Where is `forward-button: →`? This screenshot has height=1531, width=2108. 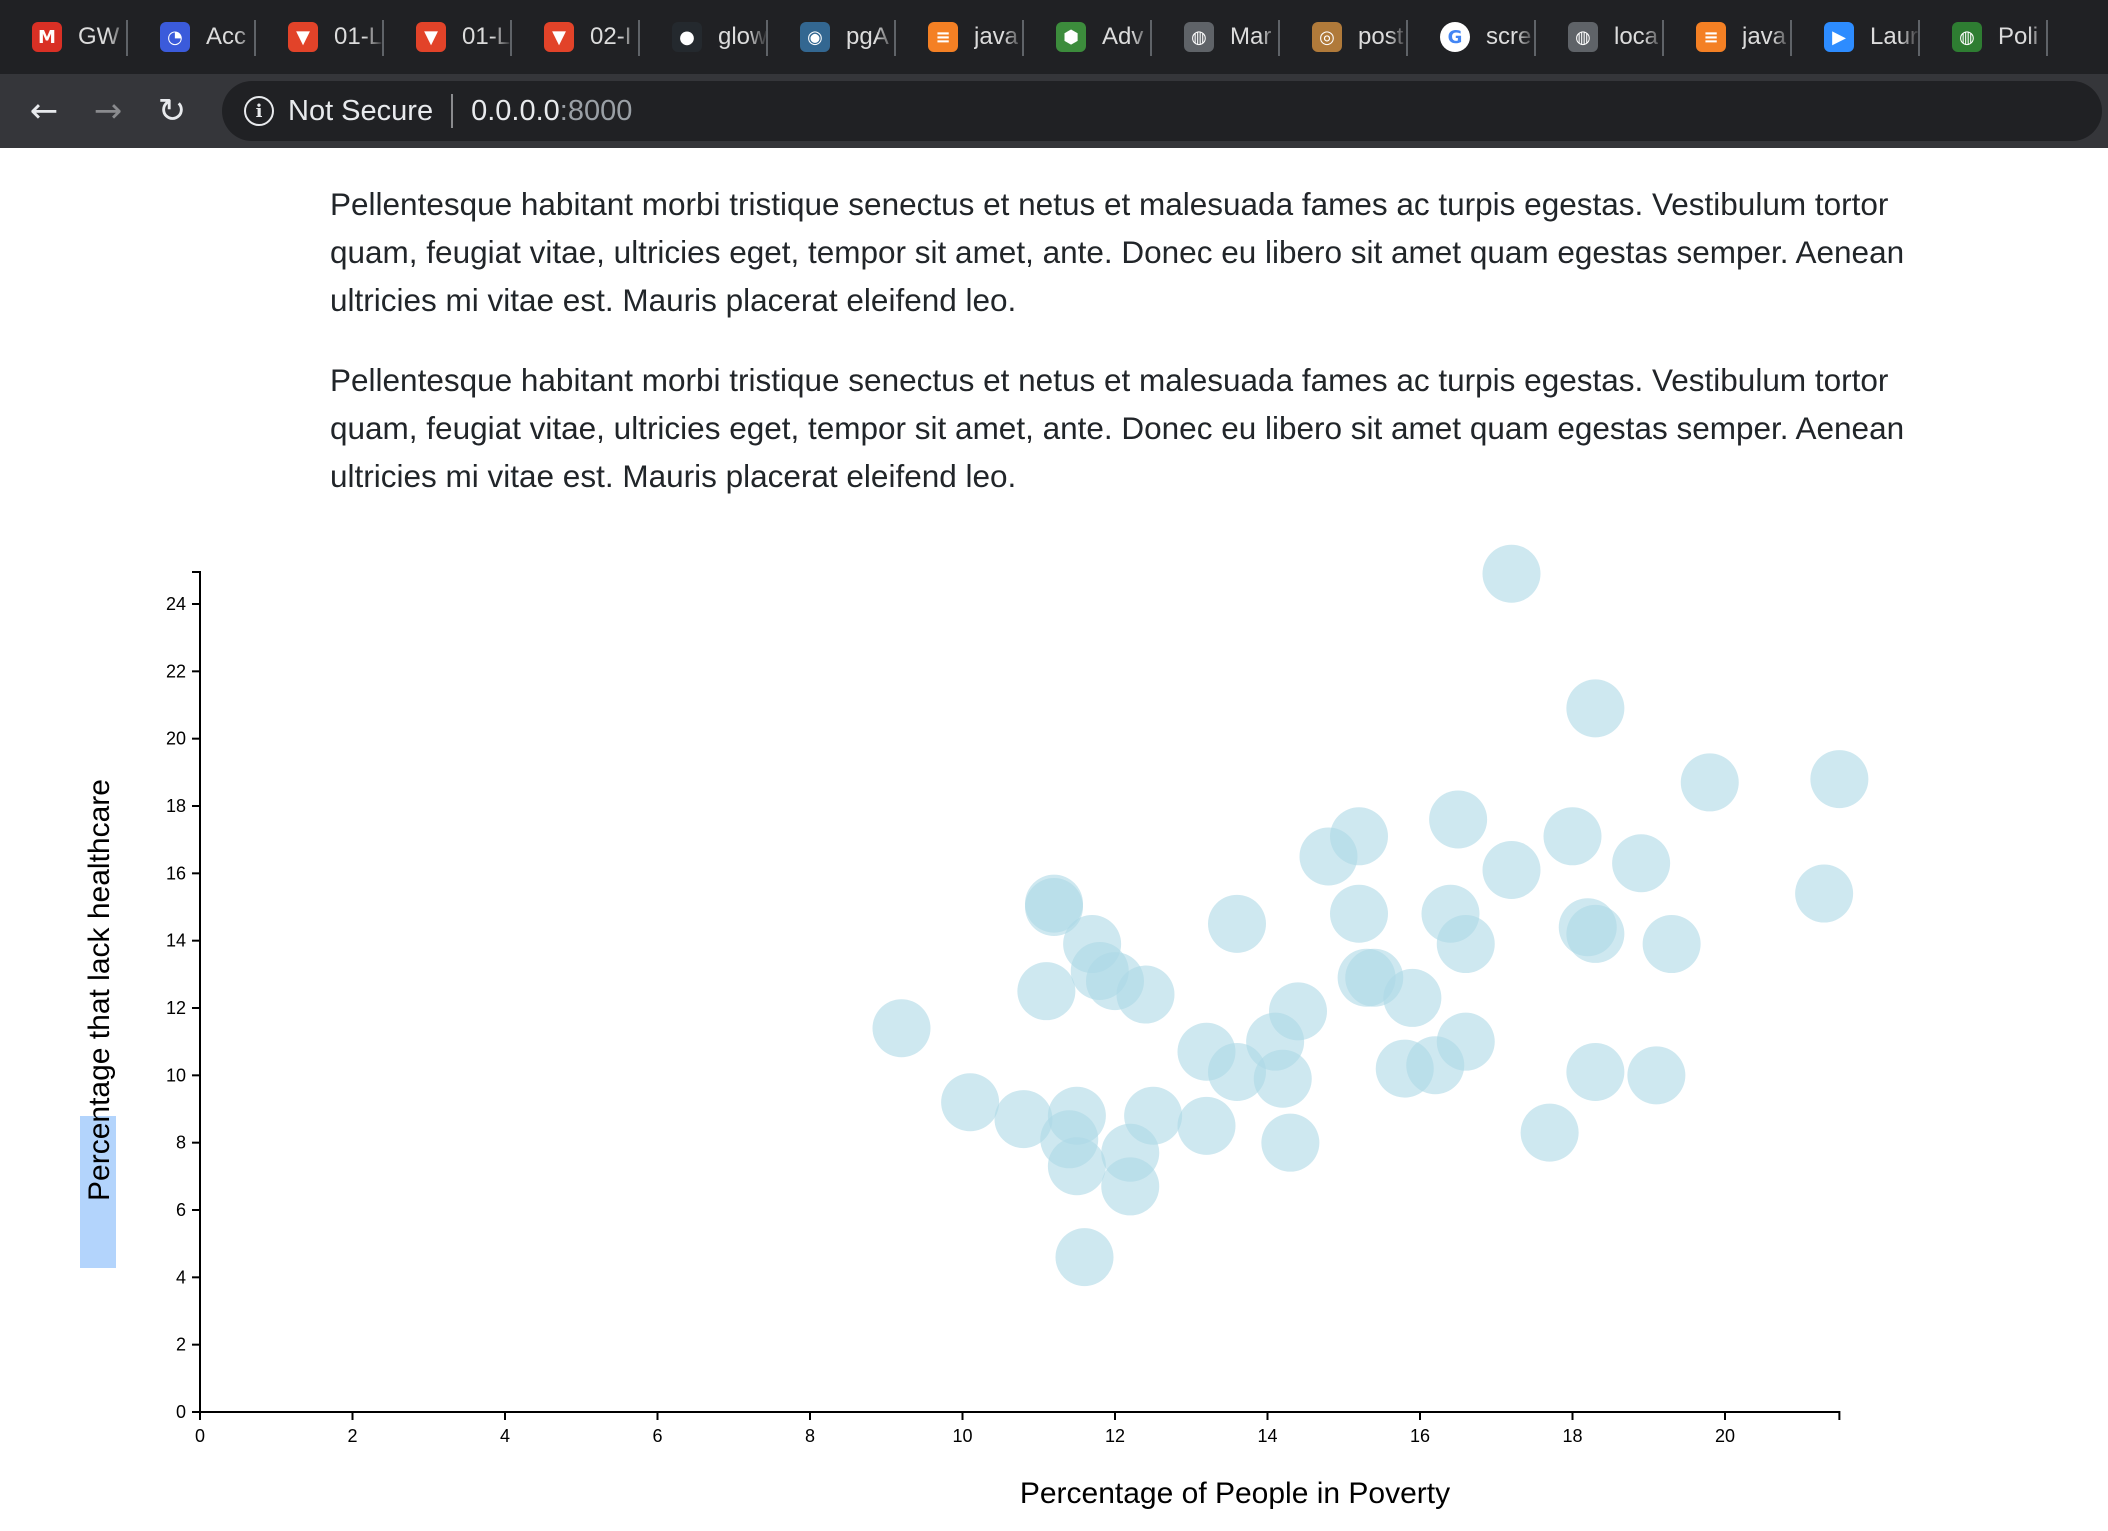
forward-button: → is located at coordinates (108, 111).